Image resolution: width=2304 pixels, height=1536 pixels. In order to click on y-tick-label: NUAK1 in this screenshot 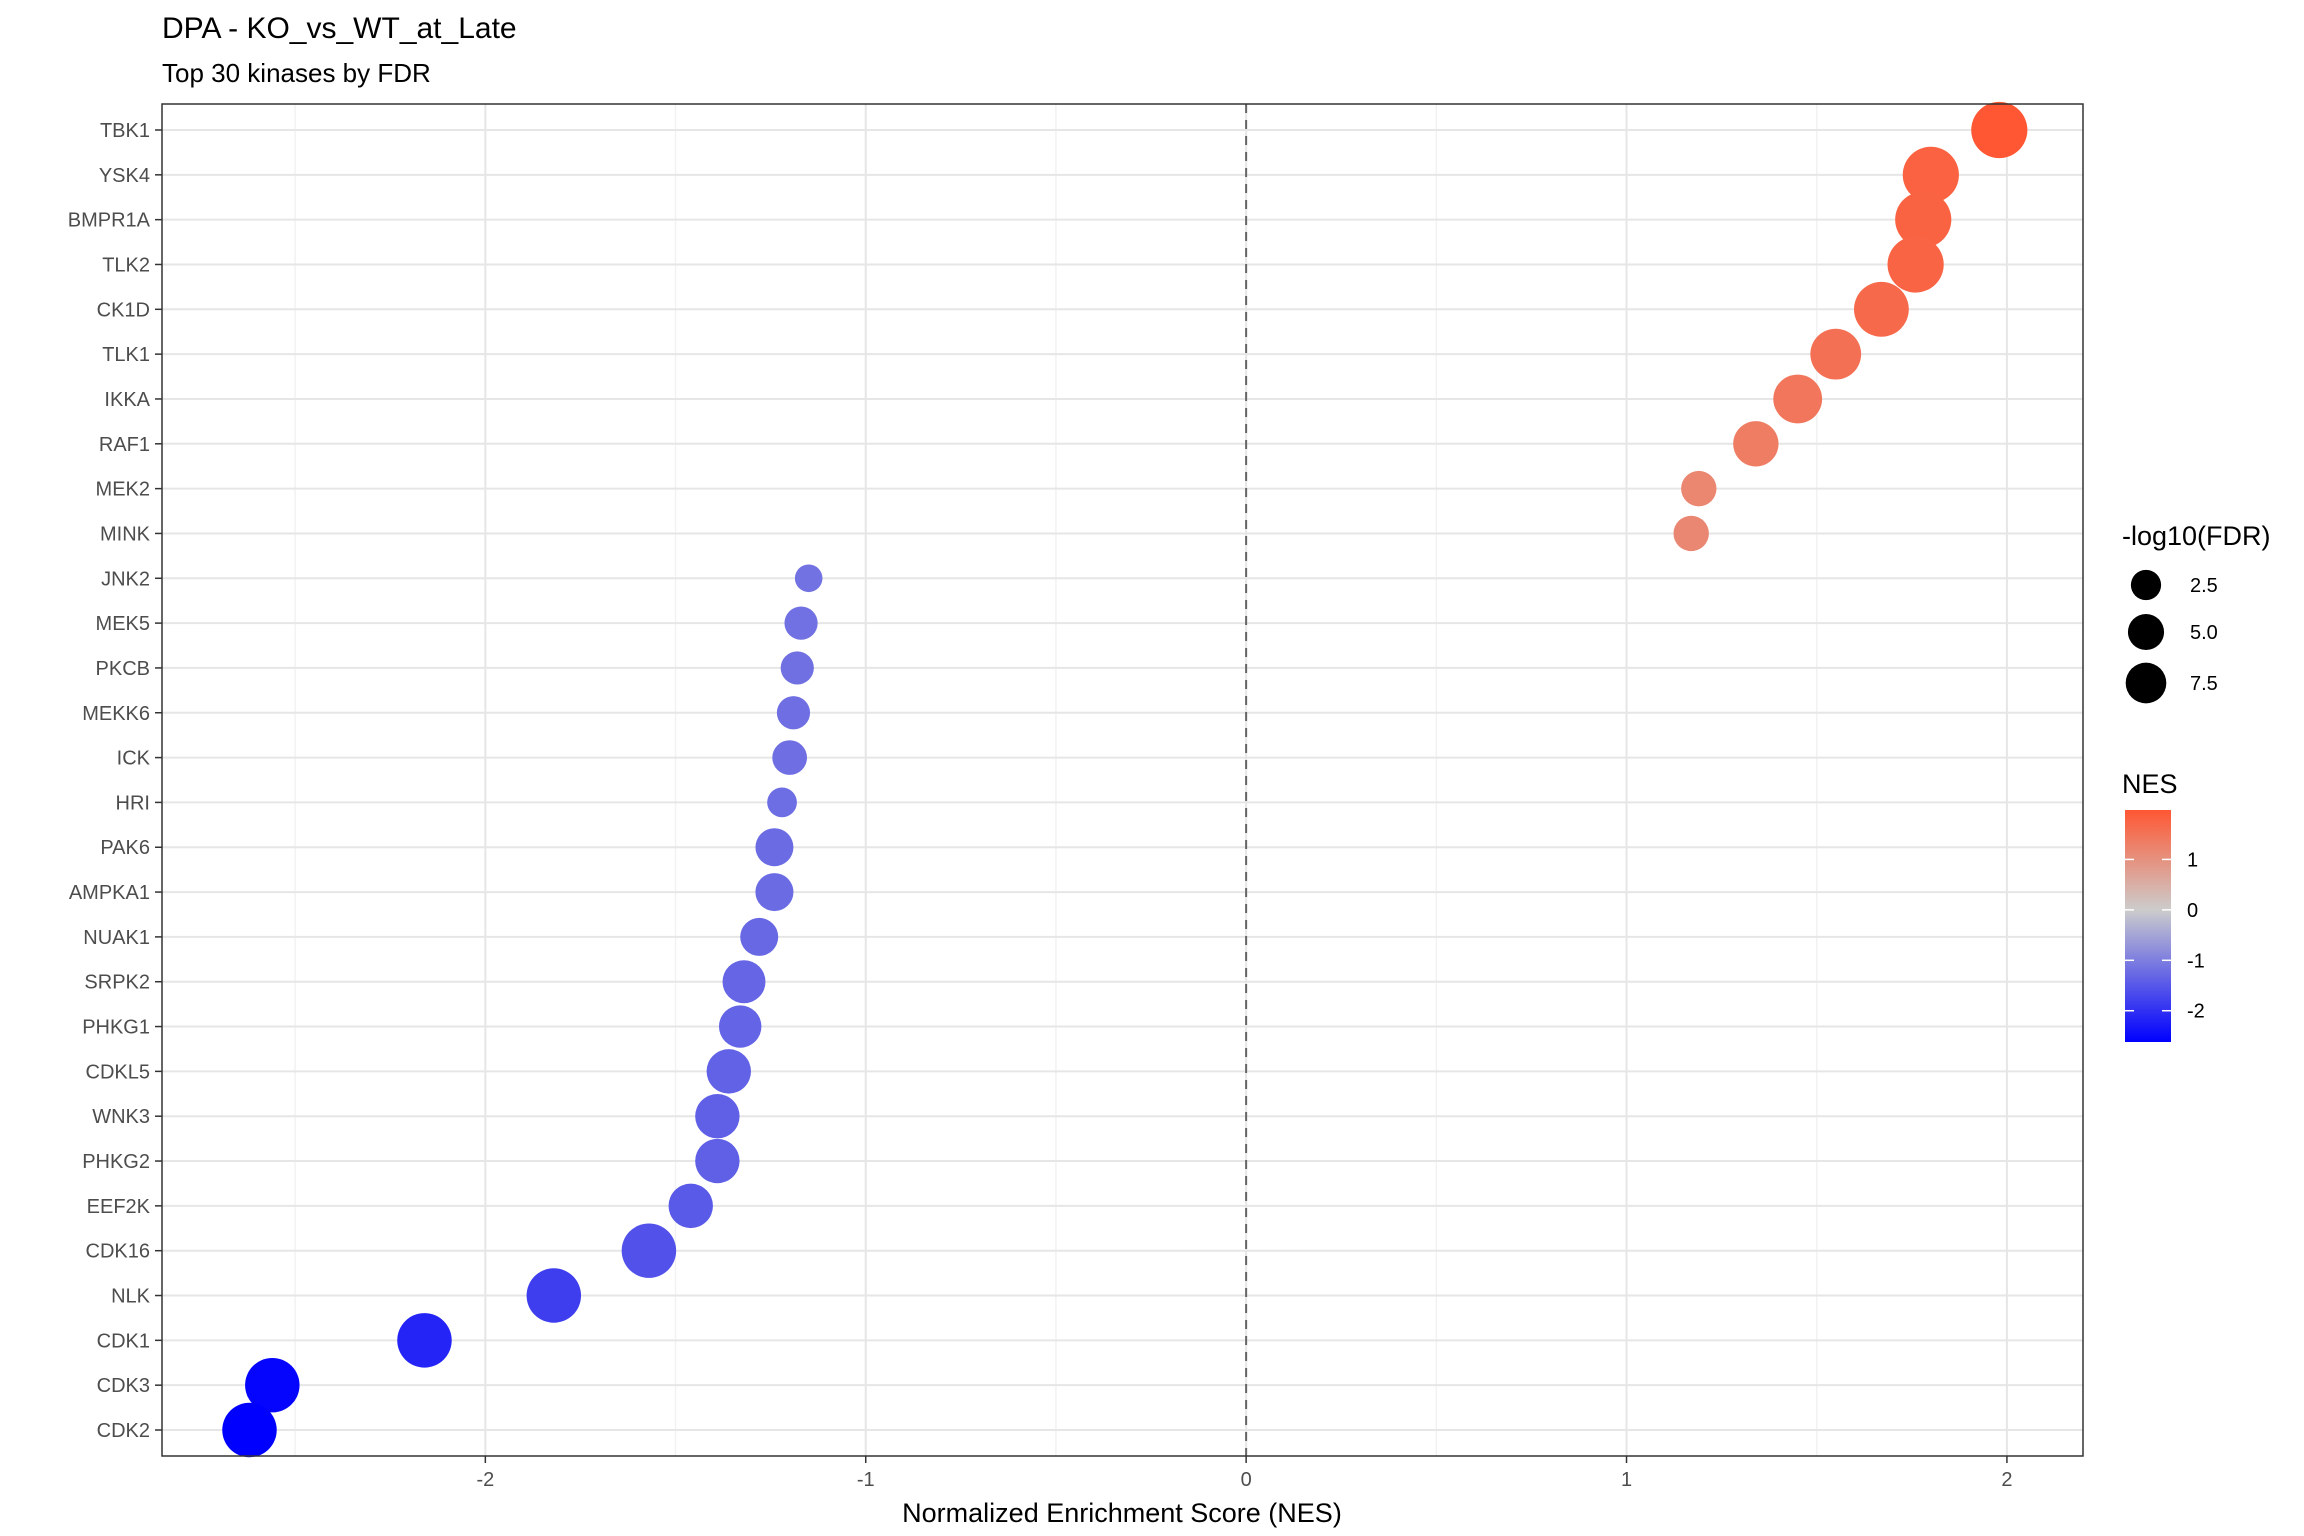, I will do `click(116, 938)`.